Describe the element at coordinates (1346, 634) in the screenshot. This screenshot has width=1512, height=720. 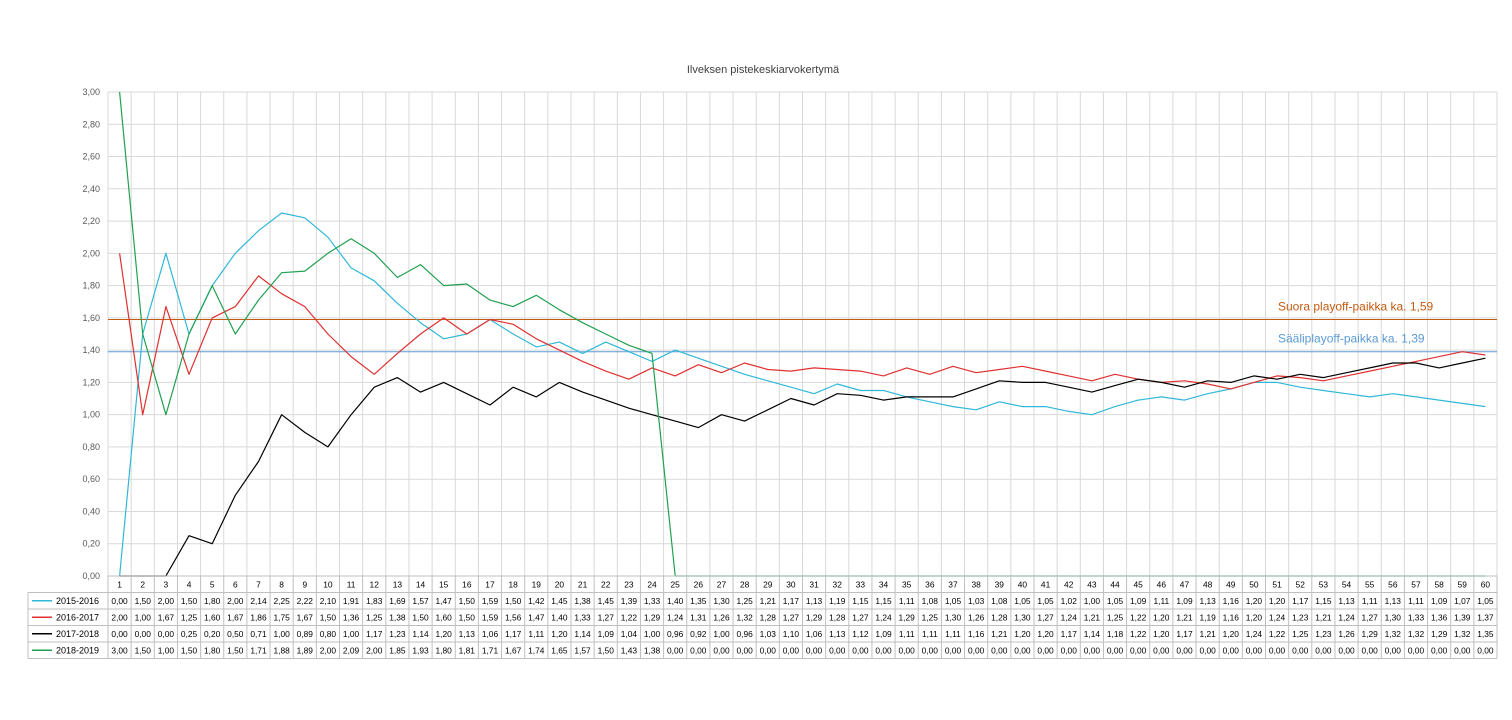
I see `data-label: 1,26` at that location.